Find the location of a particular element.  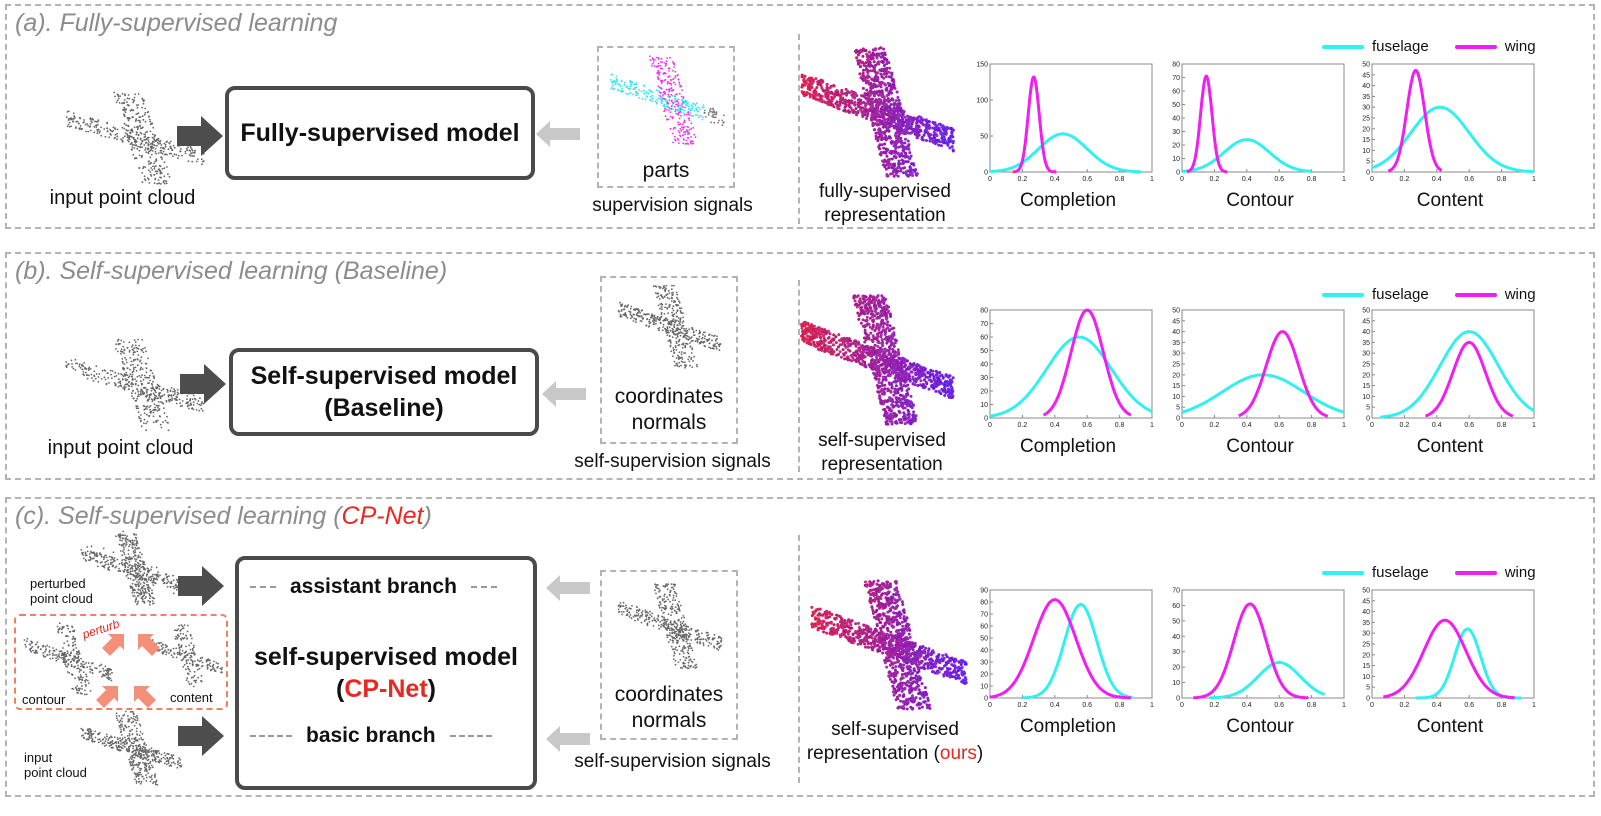

y-tick-label: 45 is located at coordinates (1176, 321).